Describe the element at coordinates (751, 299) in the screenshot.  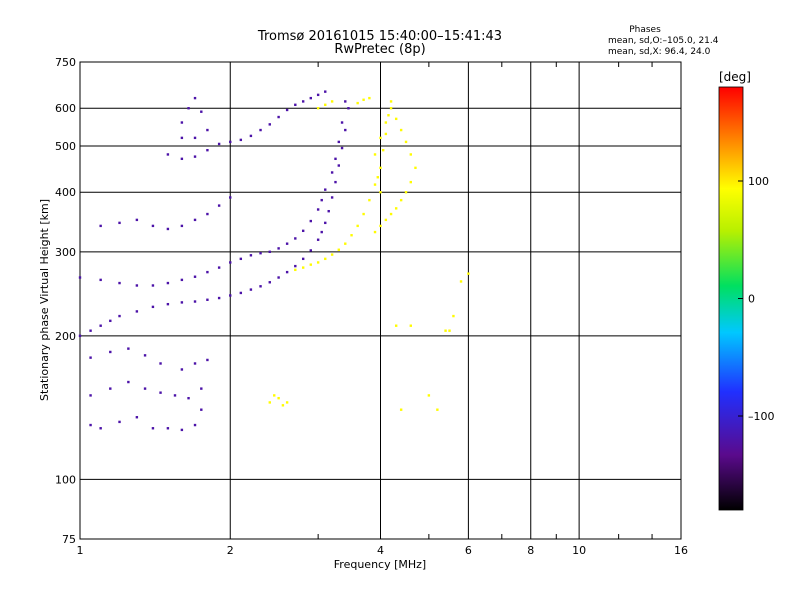
I see `colorbar-tick-label: 0` at that location.